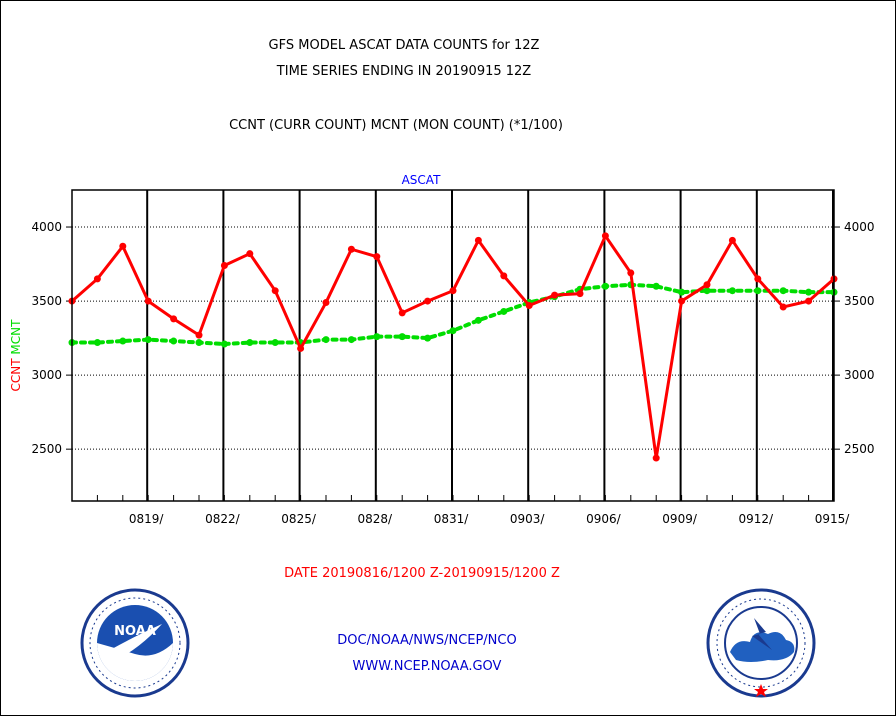 This screenshot has width=896, height=716. I want to click on chart-title-line2: TIME SERIES ENDING IN 20190915 12Z, so click(404, 71).